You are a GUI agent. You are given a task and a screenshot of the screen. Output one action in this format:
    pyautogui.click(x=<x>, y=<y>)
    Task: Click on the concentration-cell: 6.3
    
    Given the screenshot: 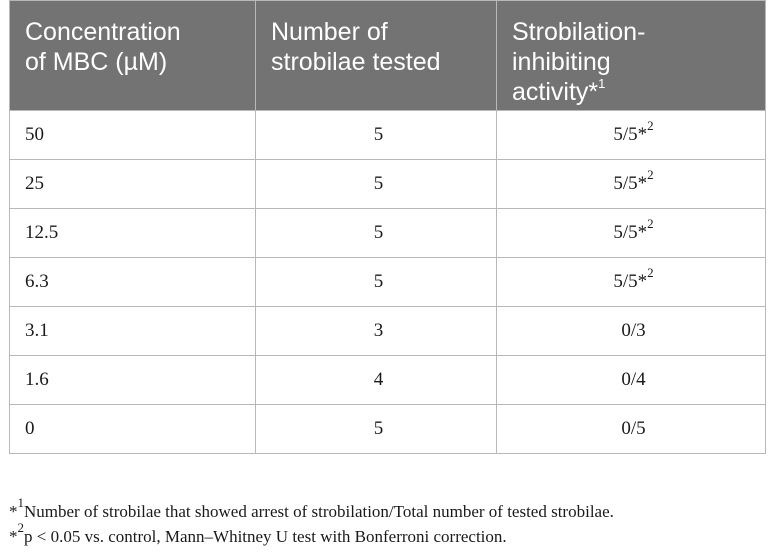 What is the action you would take?
    pyautogui.click(x=132, y=282)
    